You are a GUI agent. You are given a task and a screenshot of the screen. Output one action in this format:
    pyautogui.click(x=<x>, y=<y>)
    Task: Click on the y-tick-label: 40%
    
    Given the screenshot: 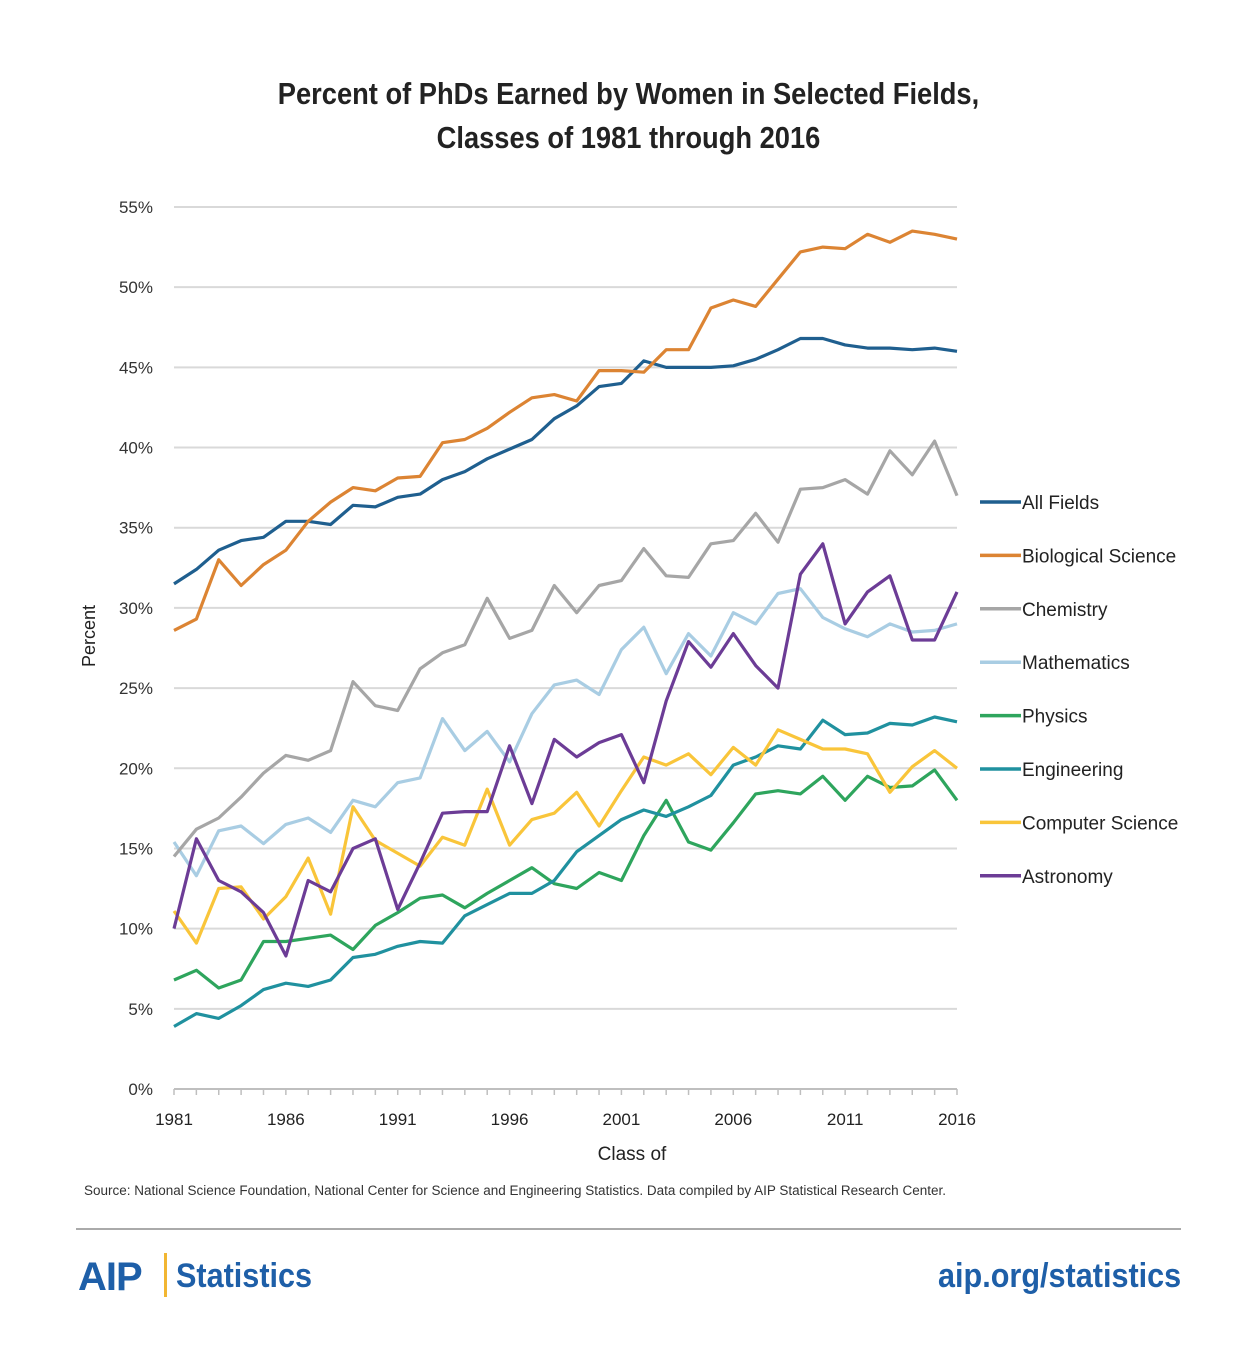 What is the action you would take?
    pyautogui.click(x=136, y=448)
    